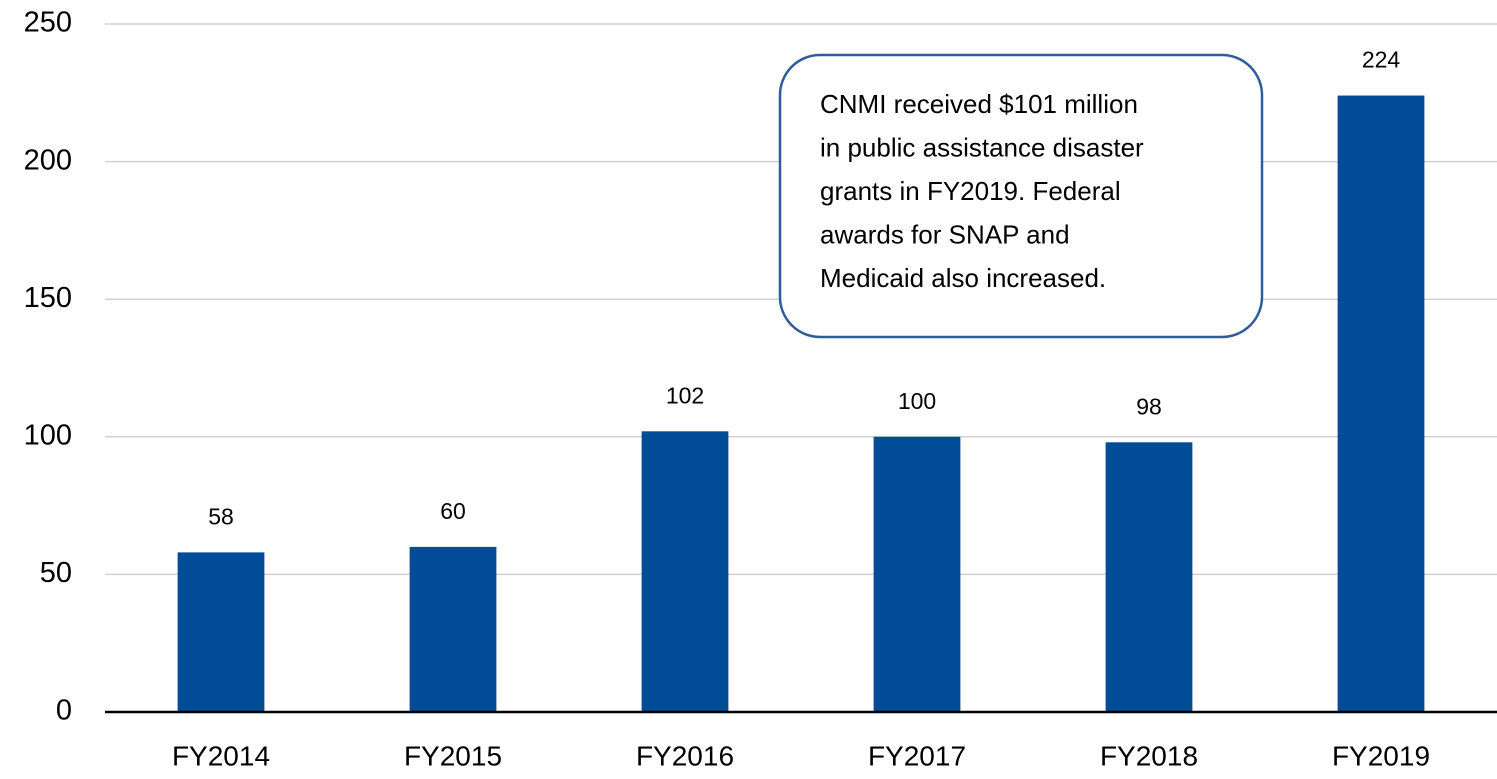  Describe the element at coordinates (1149, 755) in the screenshot. I see `x-tick-label: FY2018` at that location.